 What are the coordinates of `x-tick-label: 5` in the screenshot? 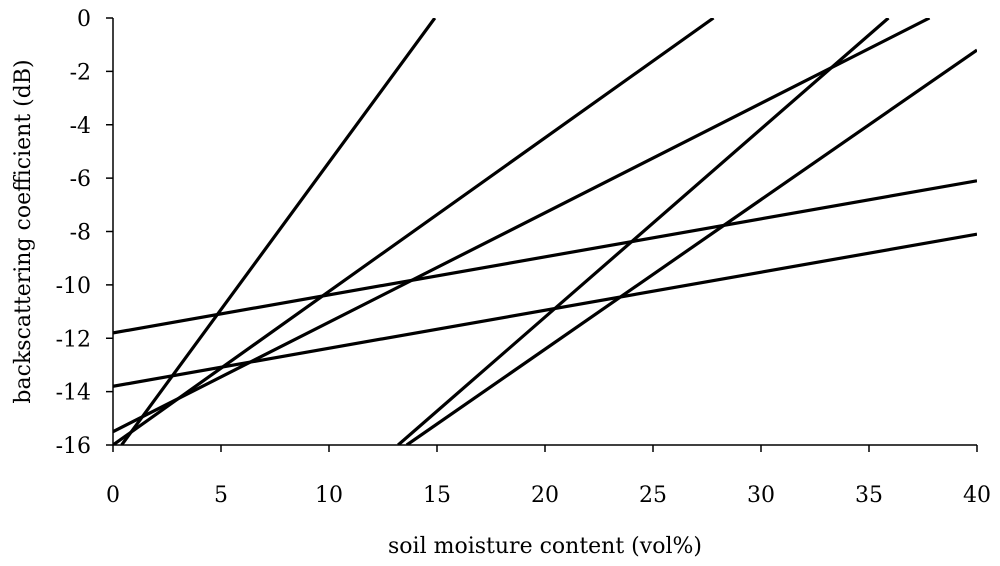 It's located at (221, 495).